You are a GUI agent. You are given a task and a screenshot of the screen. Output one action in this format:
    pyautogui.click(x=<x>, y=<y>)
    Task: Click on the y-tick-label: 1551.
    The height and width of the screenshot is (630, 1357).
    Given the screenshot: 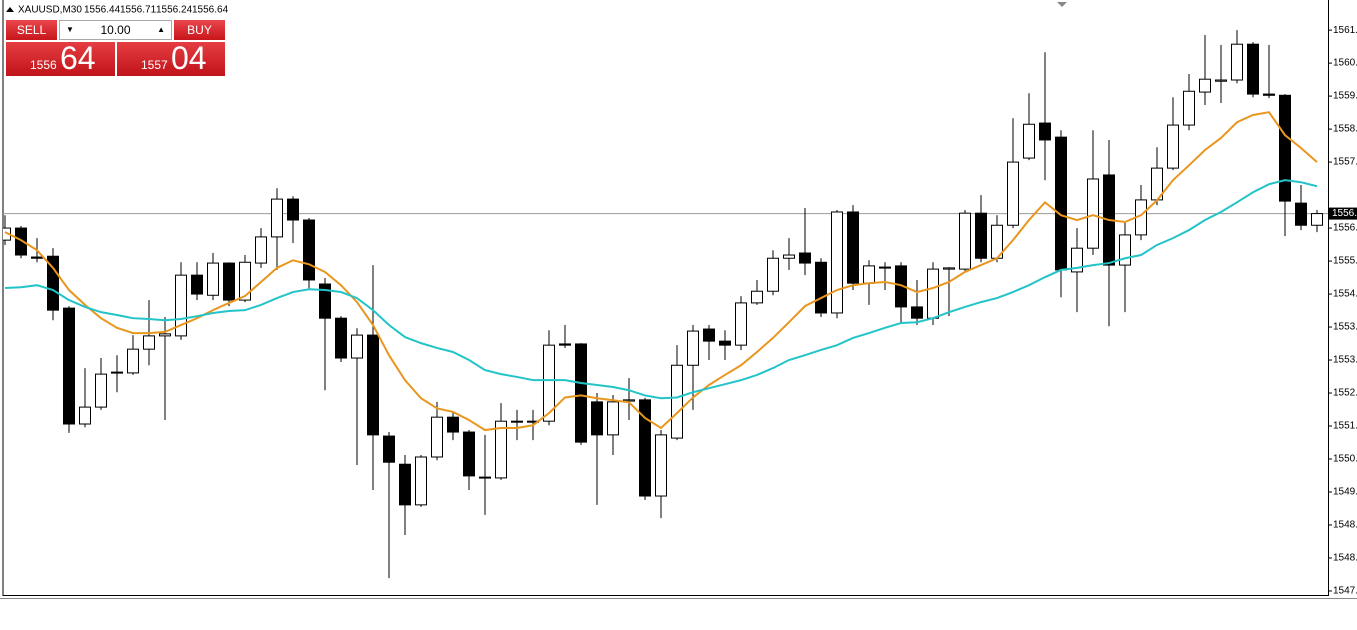 What is the action you would take?
    pyautogui.click(x=1345, y=426)
    